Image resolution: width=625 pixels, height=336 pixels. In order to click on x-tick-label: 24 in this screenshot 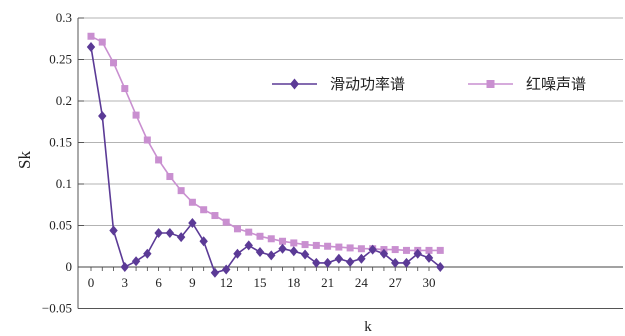, I will do `click(362, 282)`.